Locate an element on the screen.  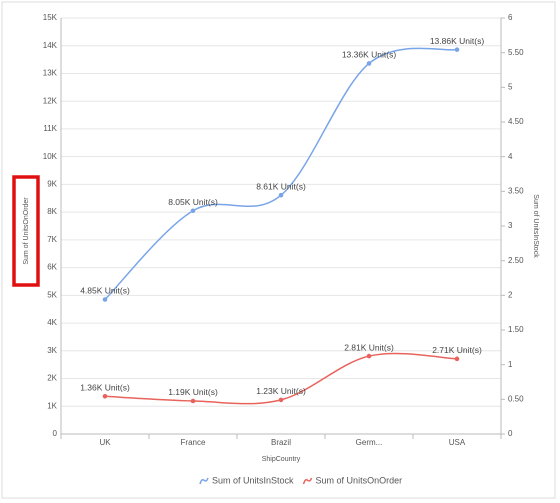
y-tick-label: 14K is located at coordinates (50, 45).